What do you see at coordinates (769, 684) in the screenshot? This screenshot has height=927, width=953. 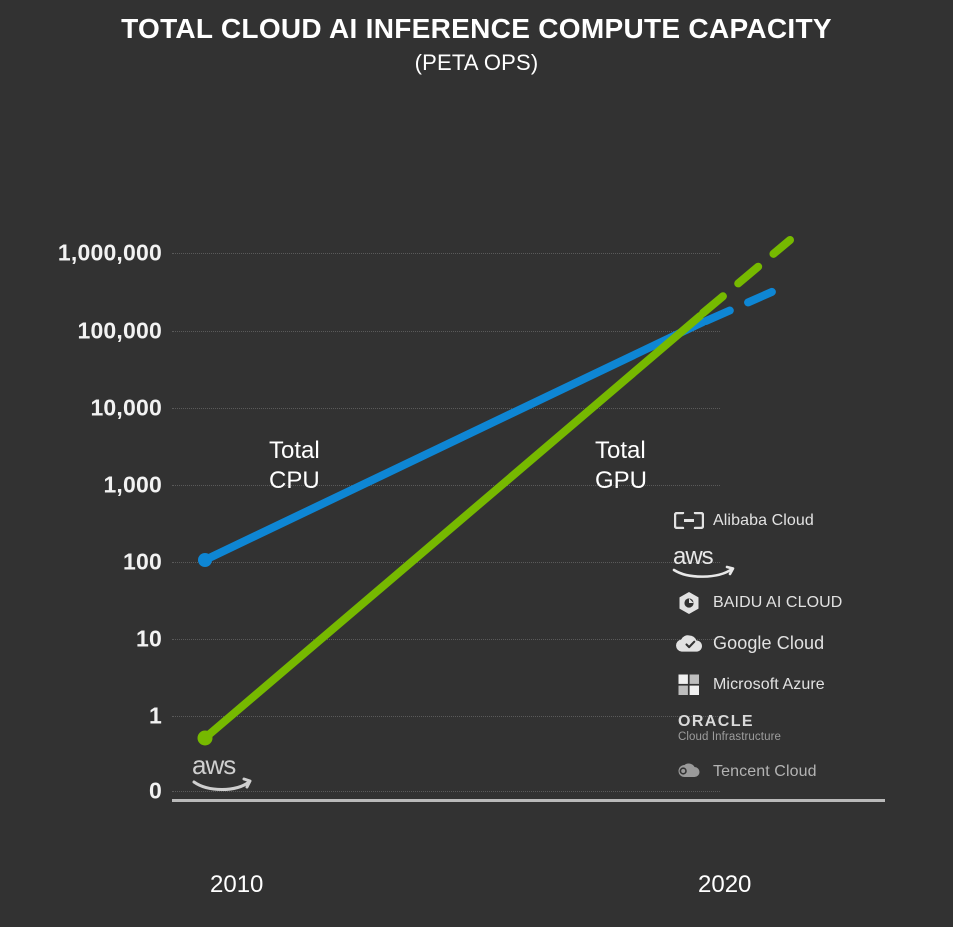 I see `legend-label-azure: Microsoft Azure` at bounding box center [769, 684].